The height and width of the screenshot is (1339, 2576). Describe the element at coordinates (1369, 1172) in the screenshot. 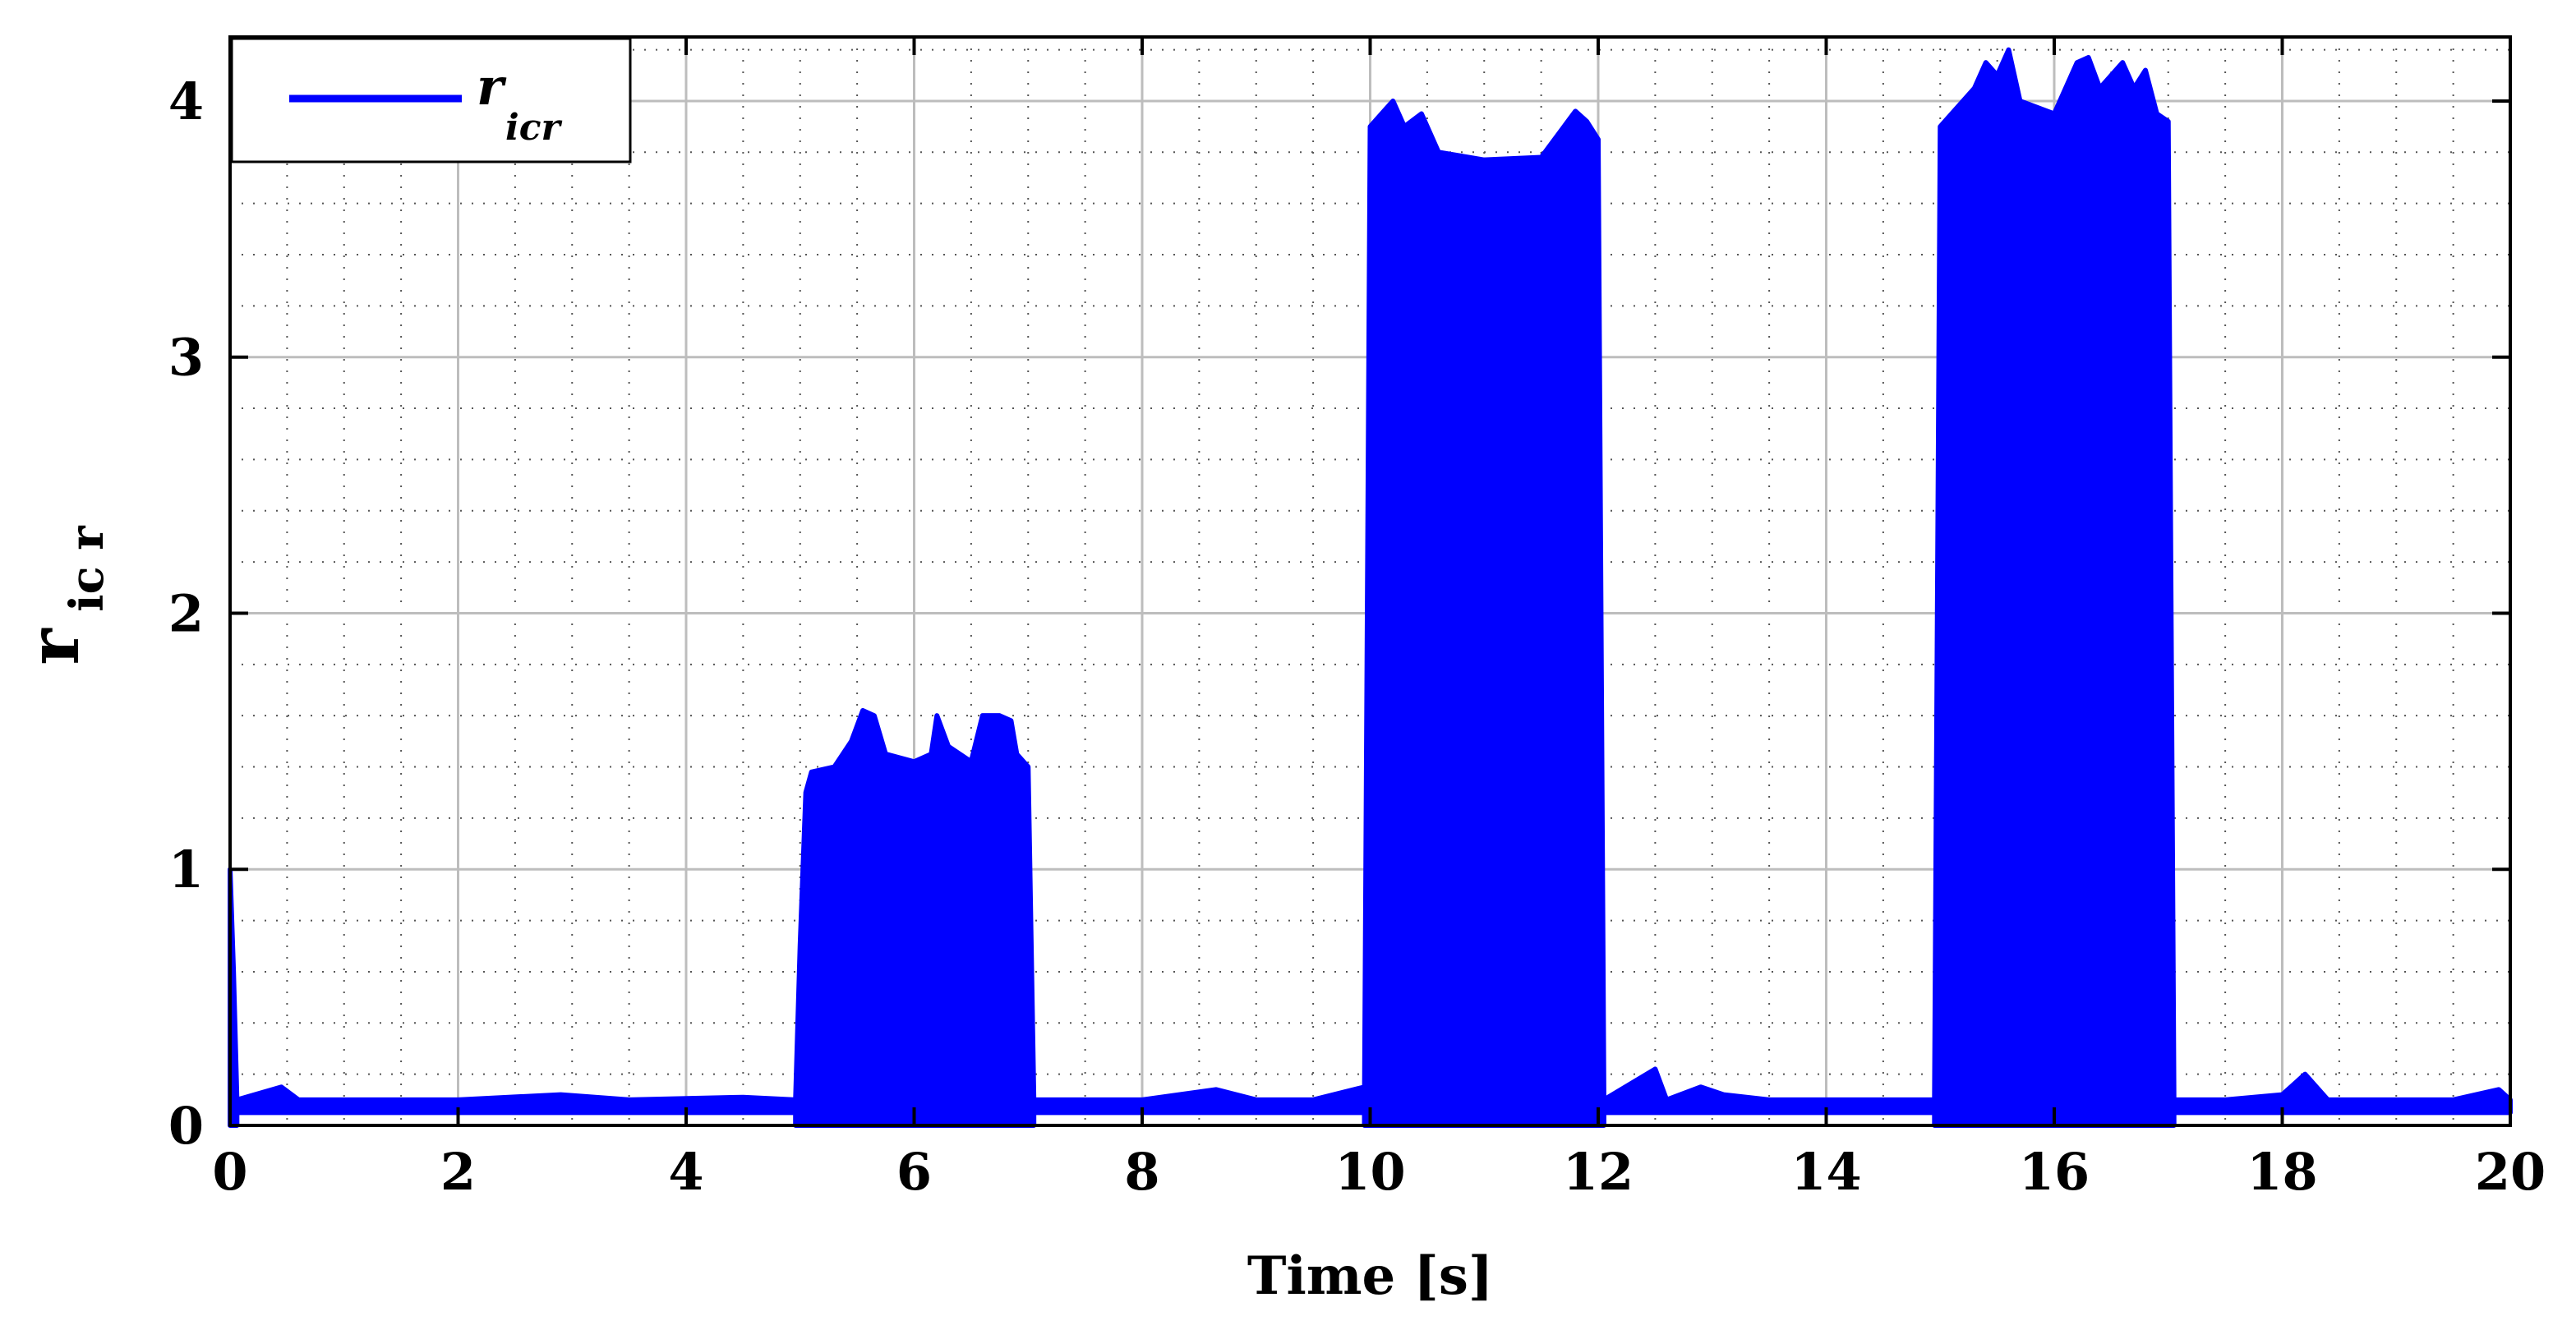

I see `x-tick-label: 10` at that location.